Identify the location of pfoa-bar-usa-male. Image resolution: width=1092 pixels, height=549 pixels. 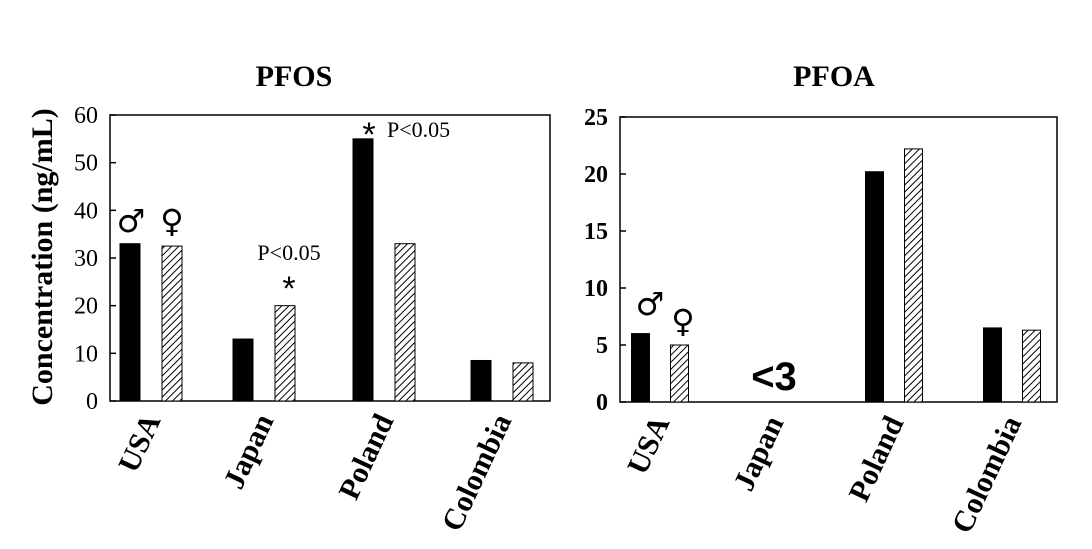
(640, 368).